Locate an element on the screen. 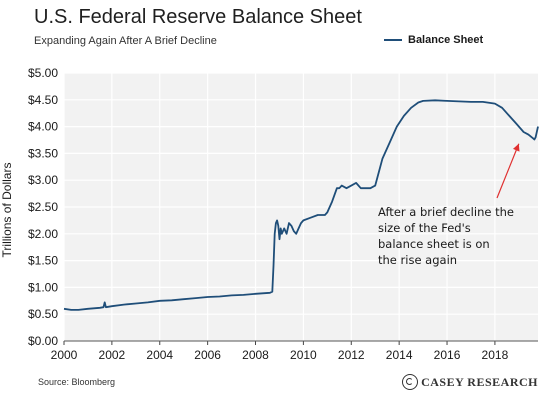  annotation-arrow-head is located at coordinates (516, 147).